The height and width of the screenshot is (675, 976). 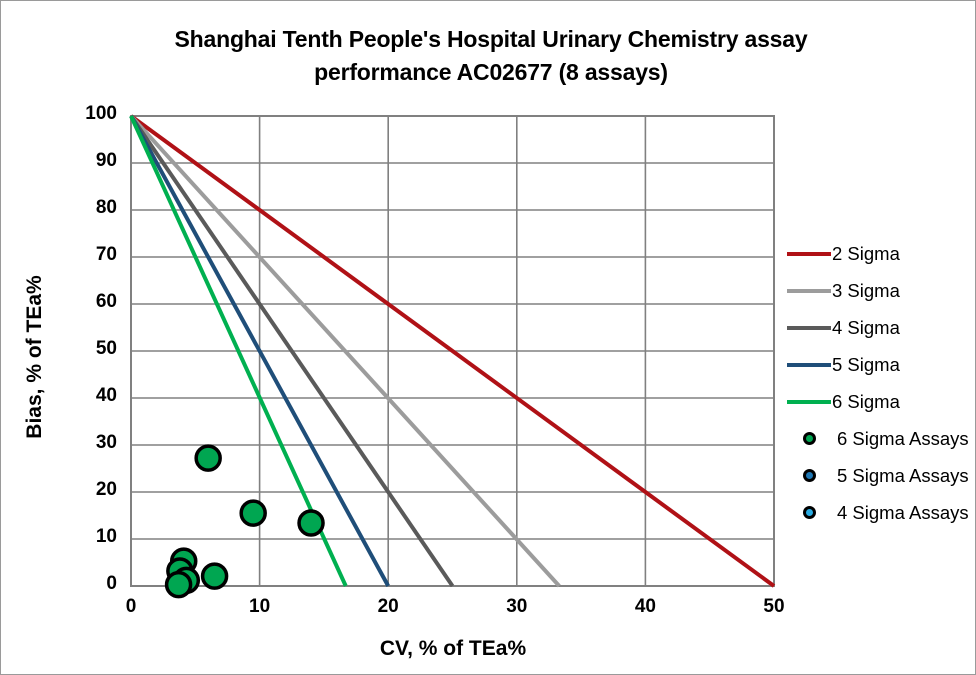 What do you see at coordinates (903, 438) in the screenshot?
I see `legend-item-label: 6 Sigma Assays` at bounding box center [903, 438].